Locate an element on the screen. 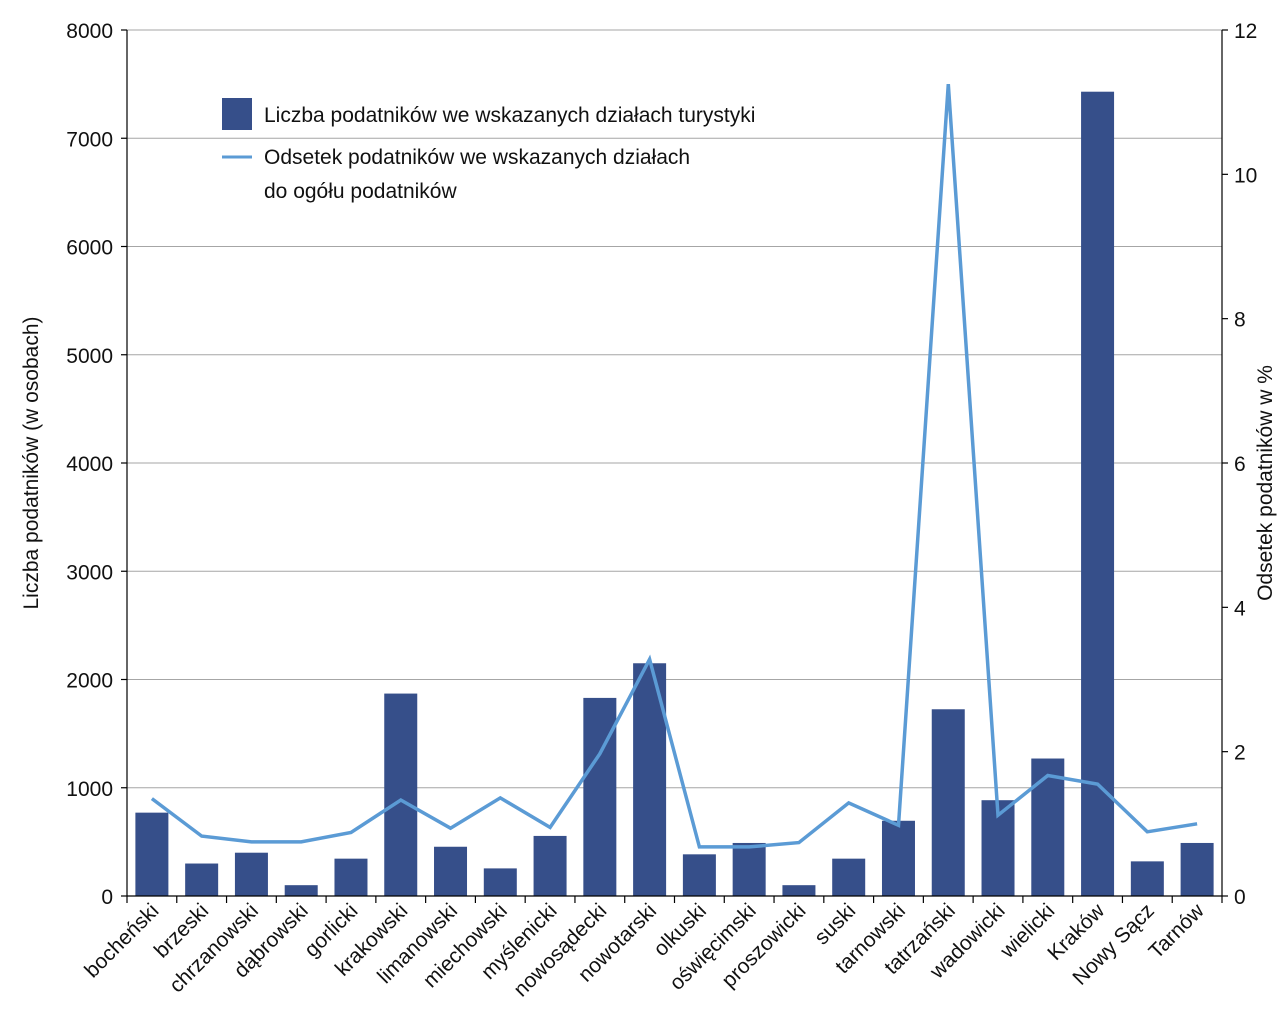 This screenshot has height=1028, width=1282. y2-tick-label: 12 is located at coordinates (1245, 31).